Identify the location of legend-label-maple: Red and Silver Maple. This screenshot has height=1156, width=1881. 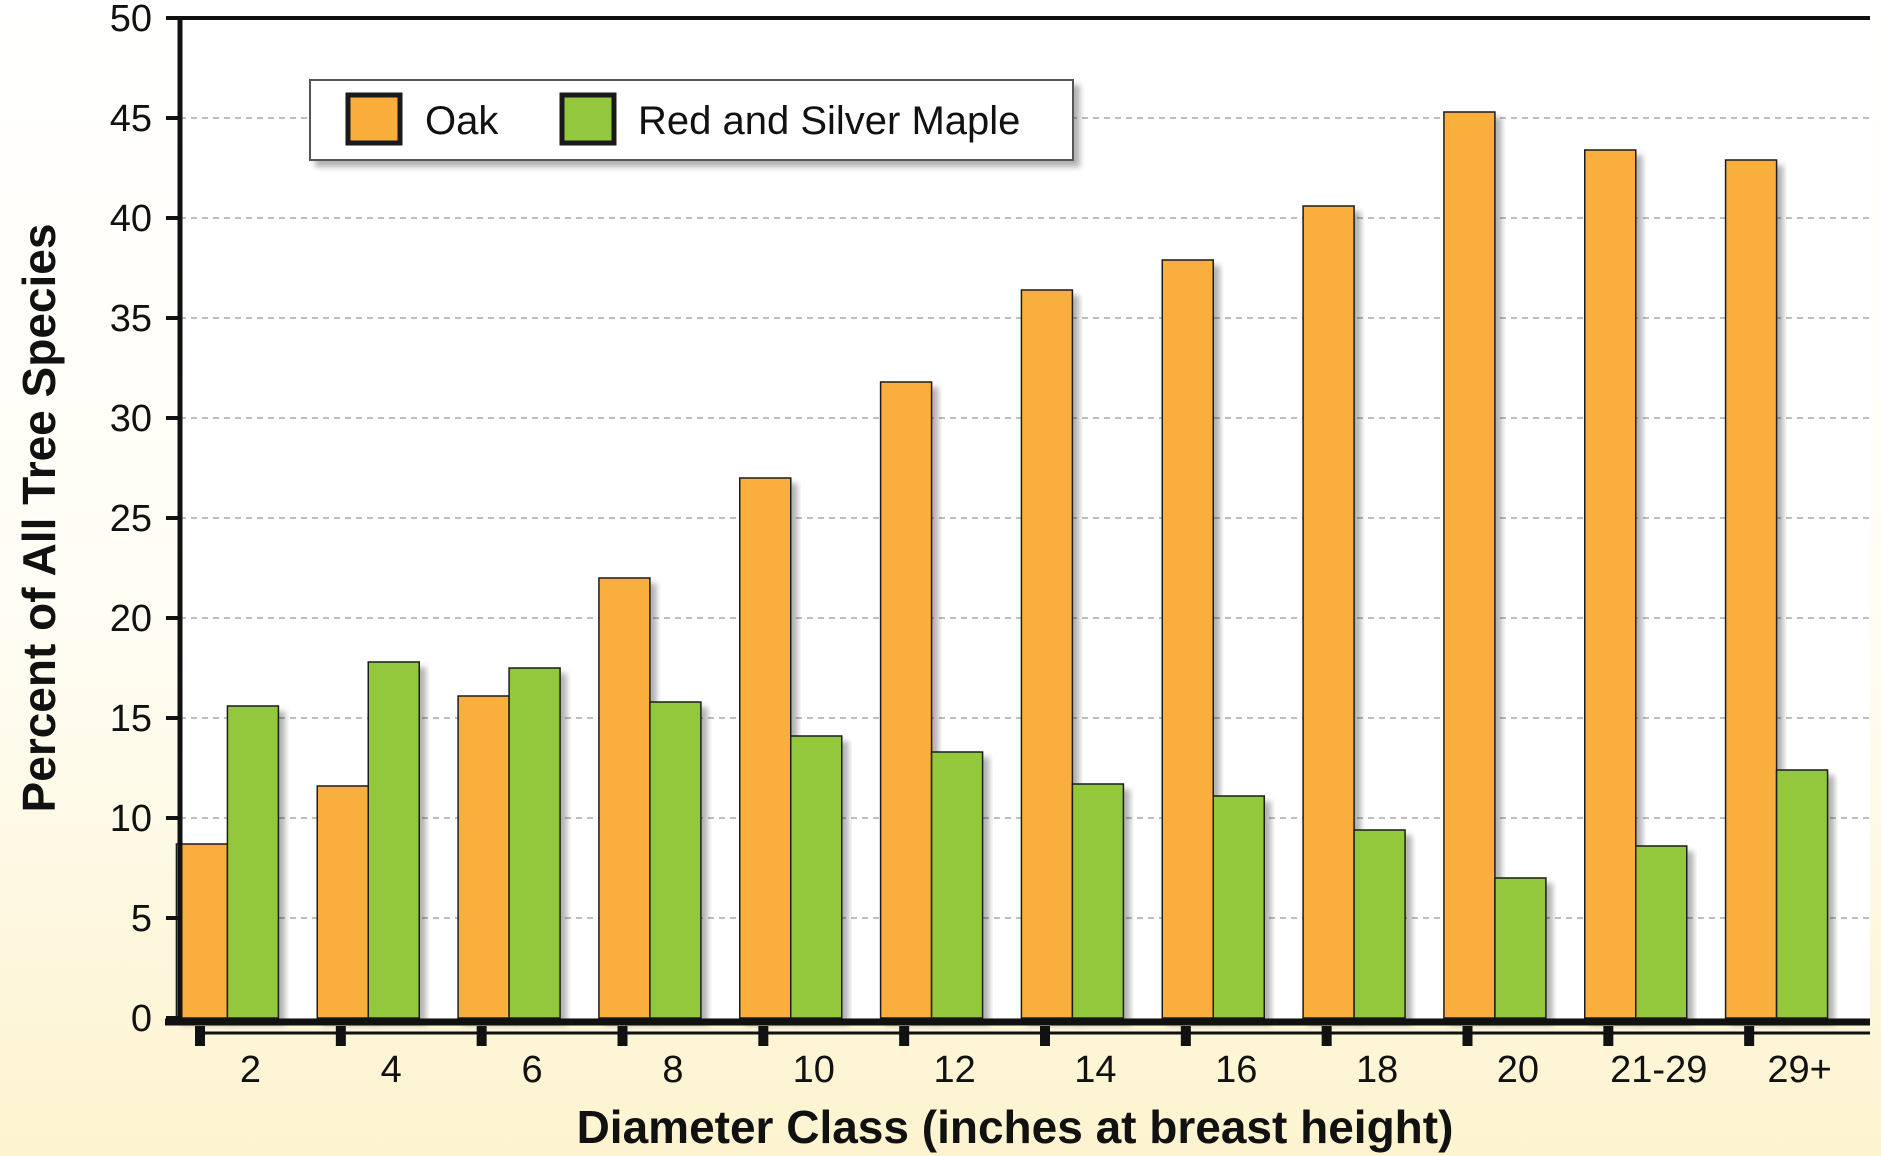
(829, 121).